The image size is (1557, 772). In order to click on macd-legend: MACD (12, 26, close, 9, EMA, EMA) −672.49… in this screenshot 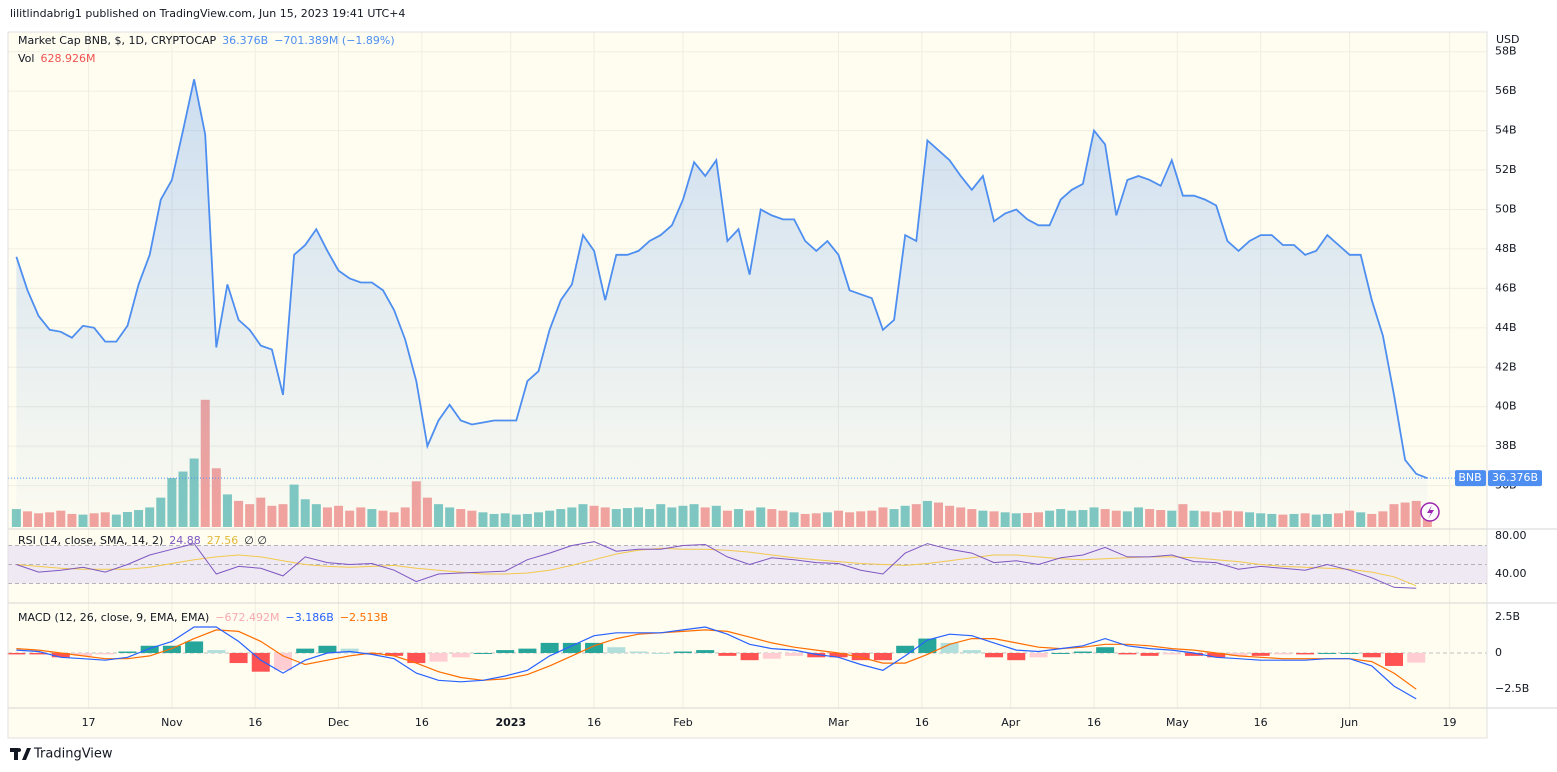, I will do `click(203, 617)`.